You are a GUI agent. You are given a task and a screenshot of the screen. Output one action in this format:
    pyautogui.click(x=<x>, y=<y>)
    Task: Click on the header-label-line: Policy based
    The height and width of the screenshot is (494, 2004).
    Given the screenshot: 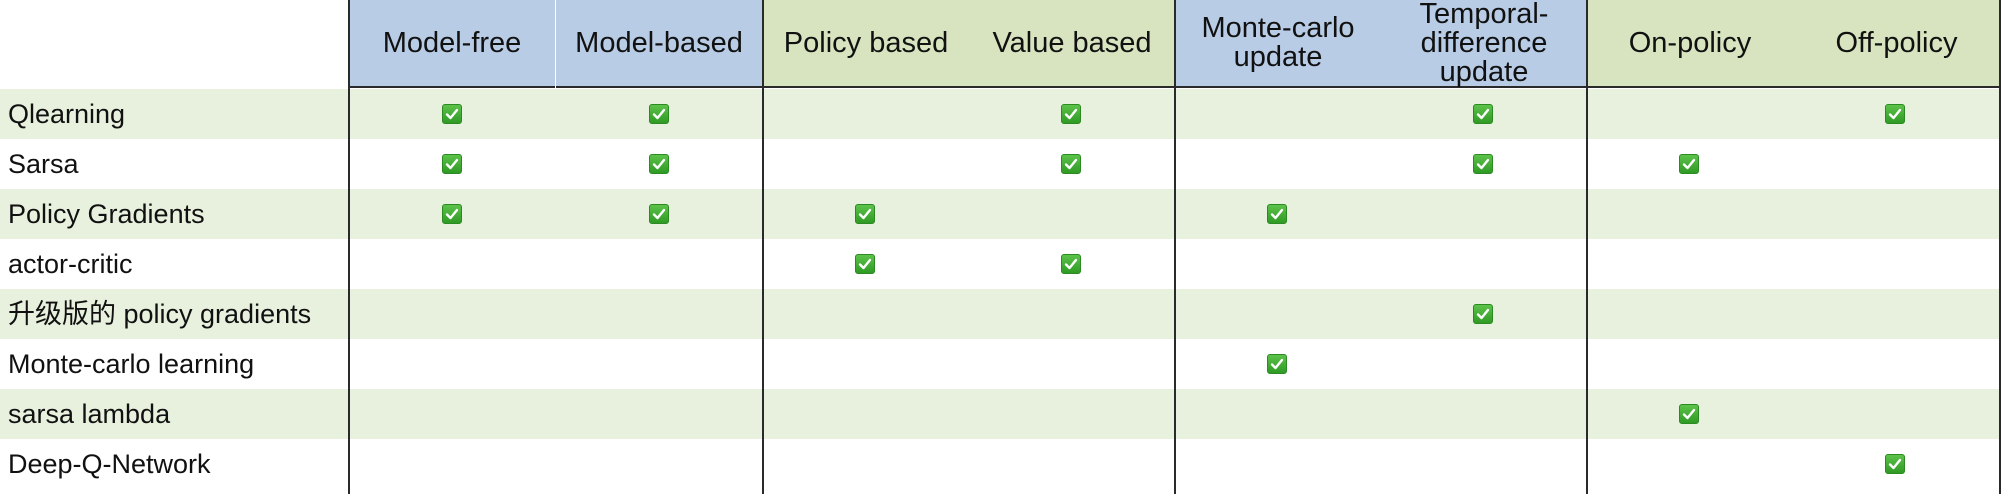 What is the action you would take?
    pyautogui.click(x=866, y=42)
    